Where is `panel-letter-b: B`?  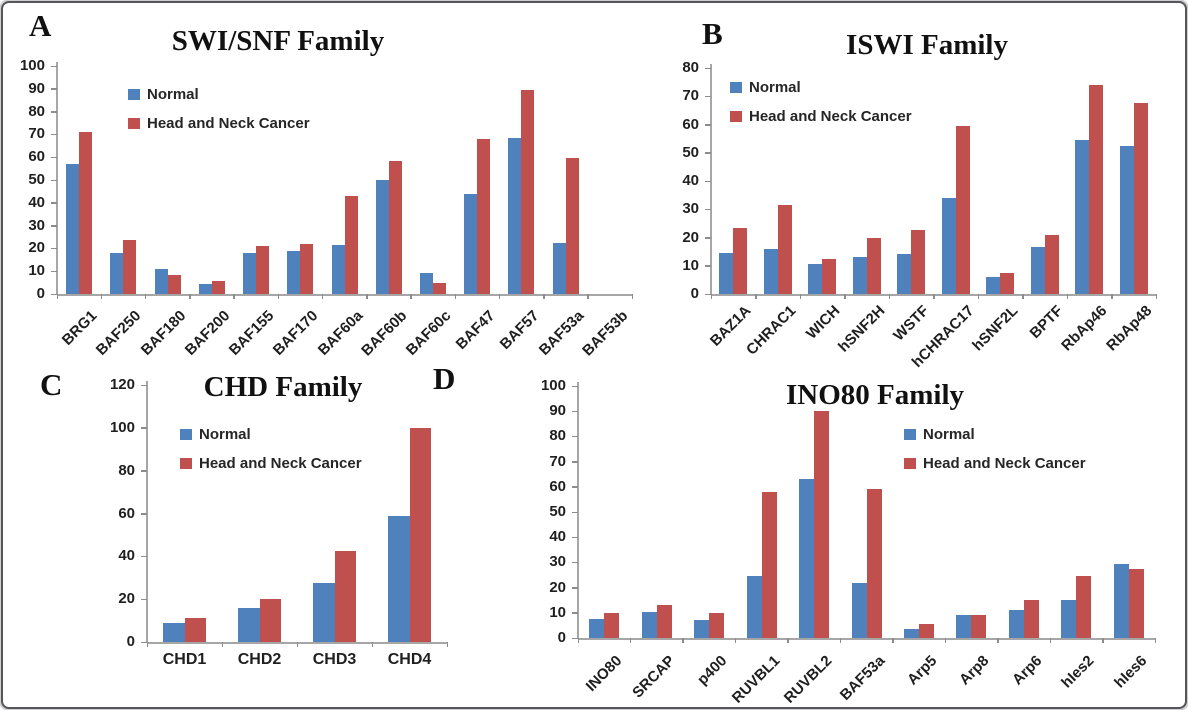 panel-letter-b: B is located at coordinates (712, 33).